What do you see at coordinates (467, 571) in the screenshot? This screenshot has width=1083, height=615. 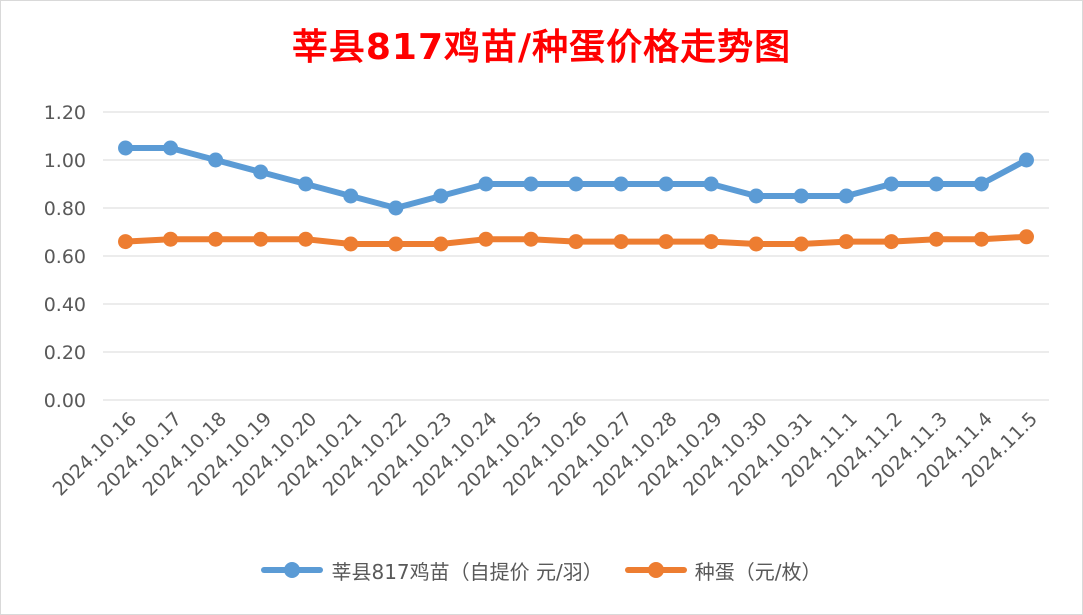 I see `legend-label-chick: 莘县817鸡苗（自提价 元/羽）` at bounding box center [467, 571].